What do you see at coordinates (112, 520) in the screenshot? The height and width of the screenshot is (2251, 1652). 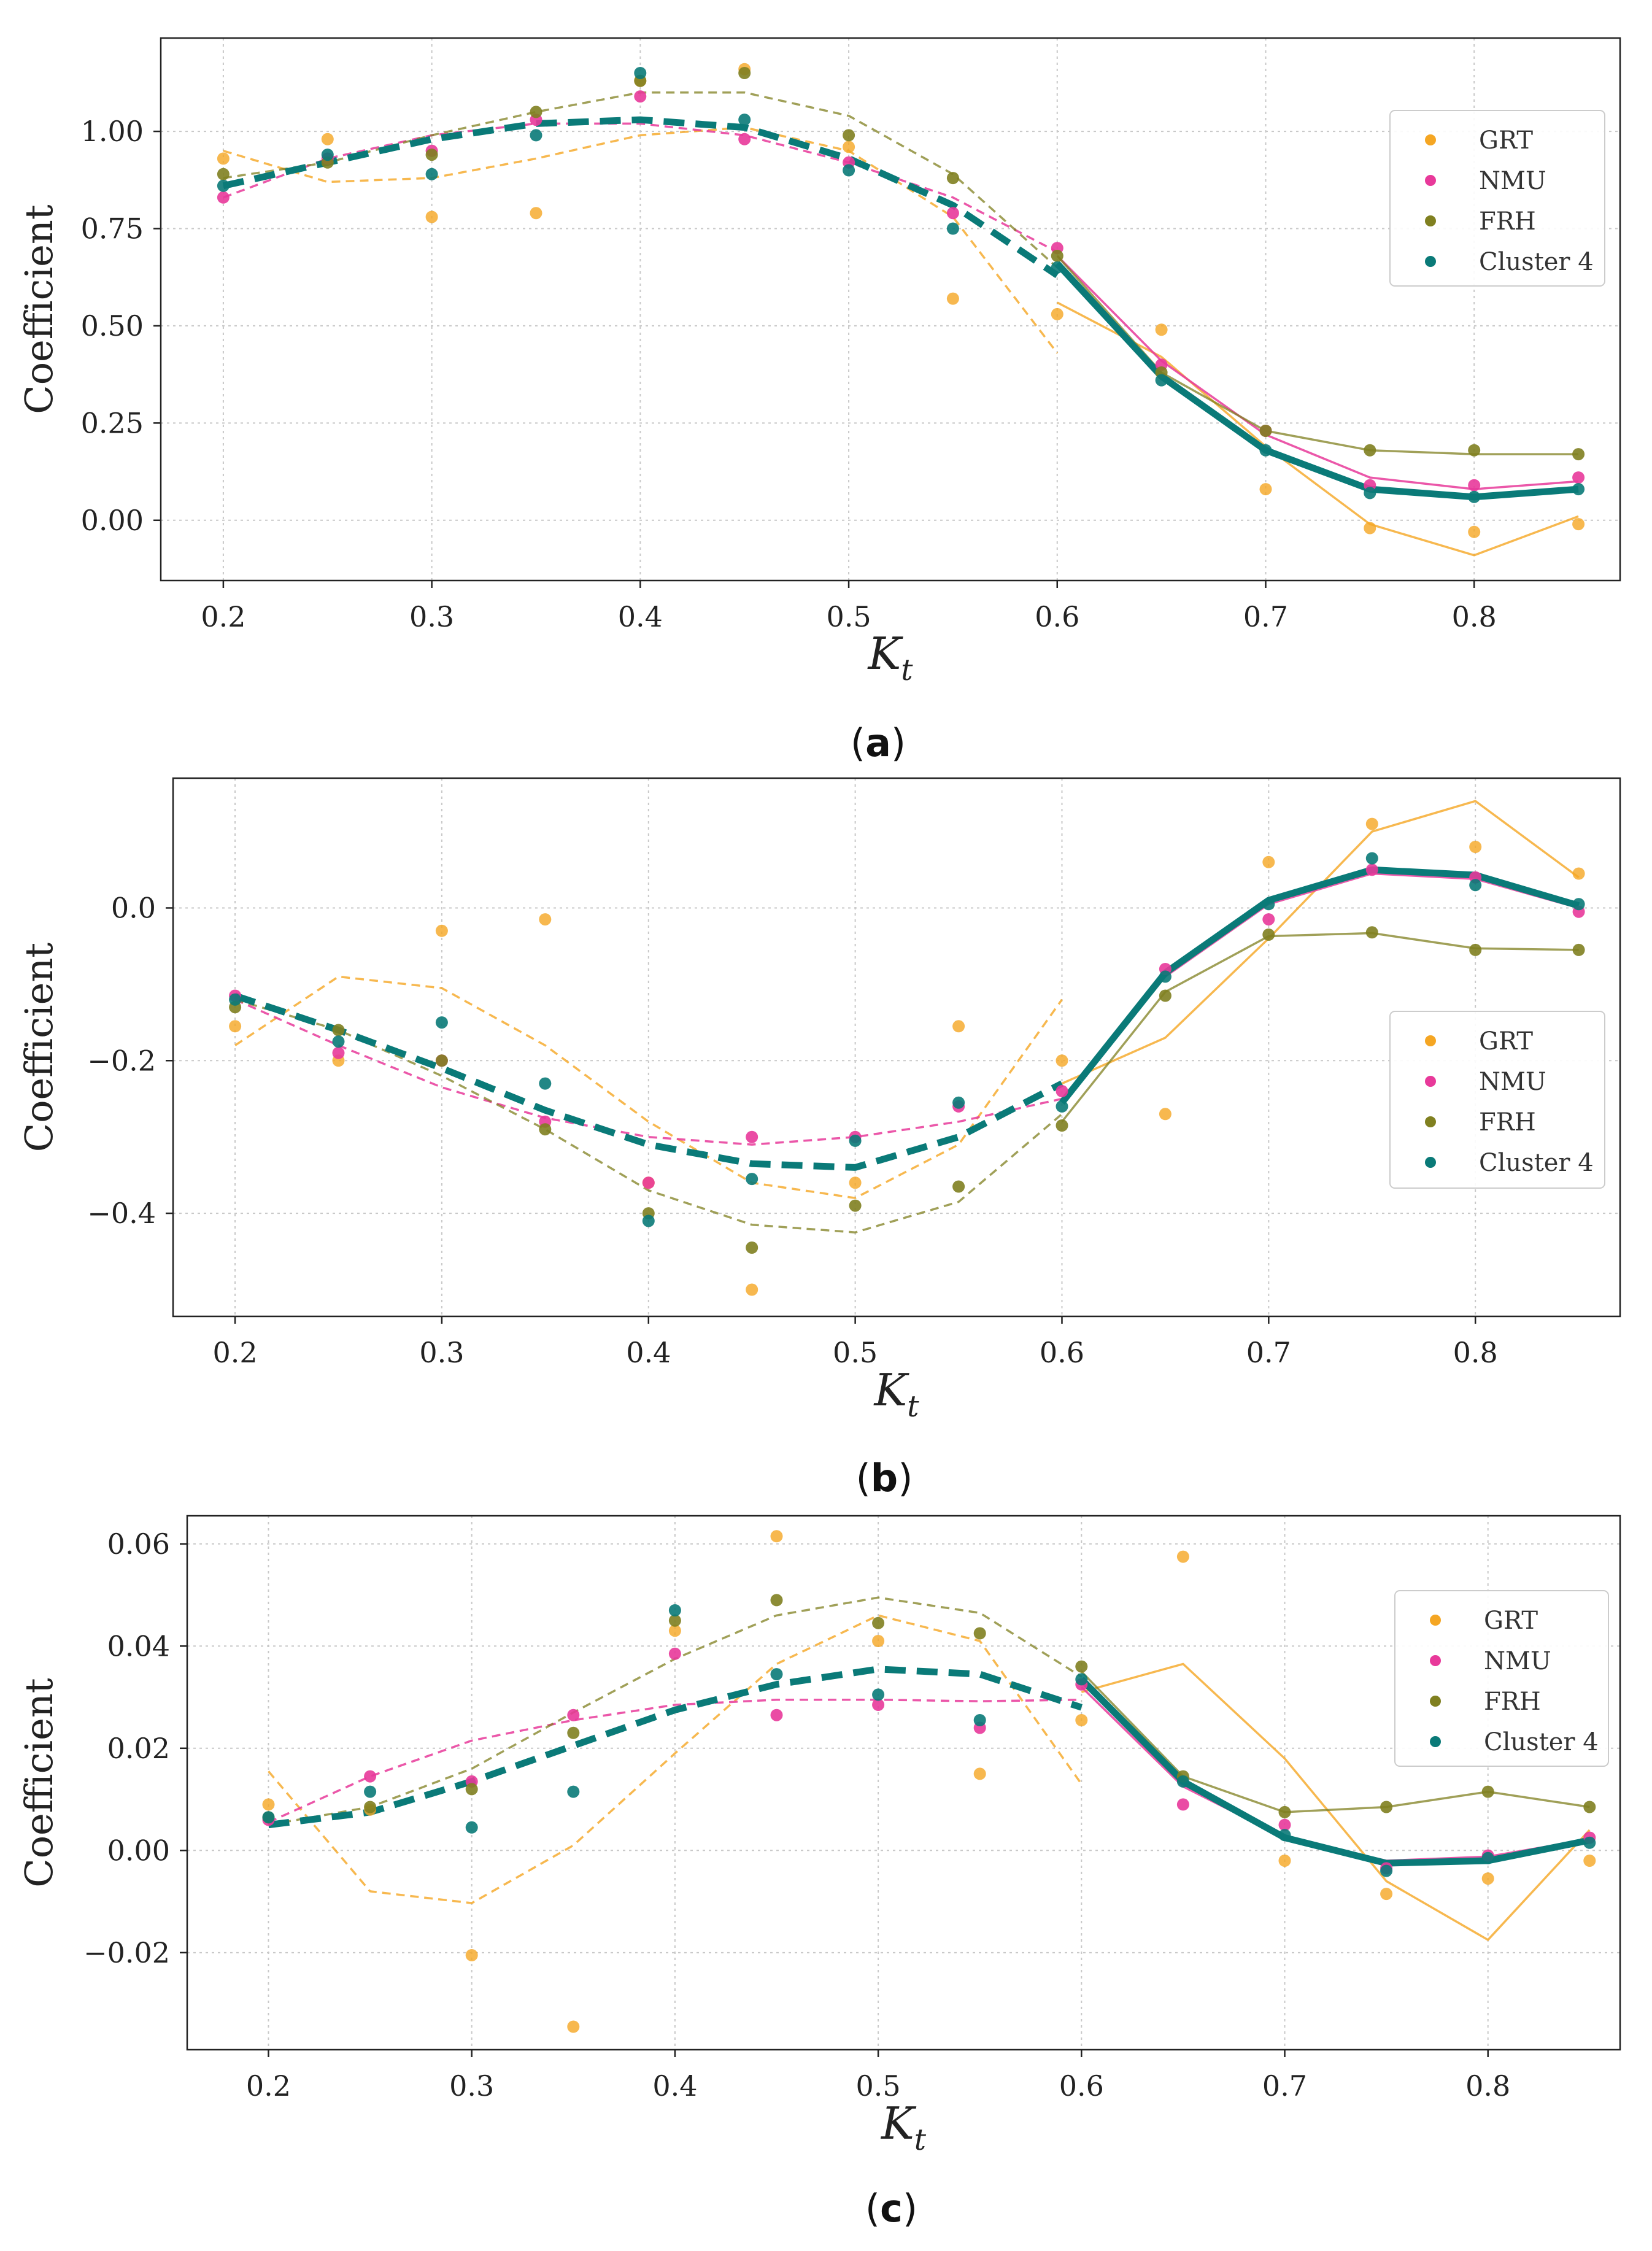 I see `y-tick-label: 0.00` at bounding box center [112, 520].